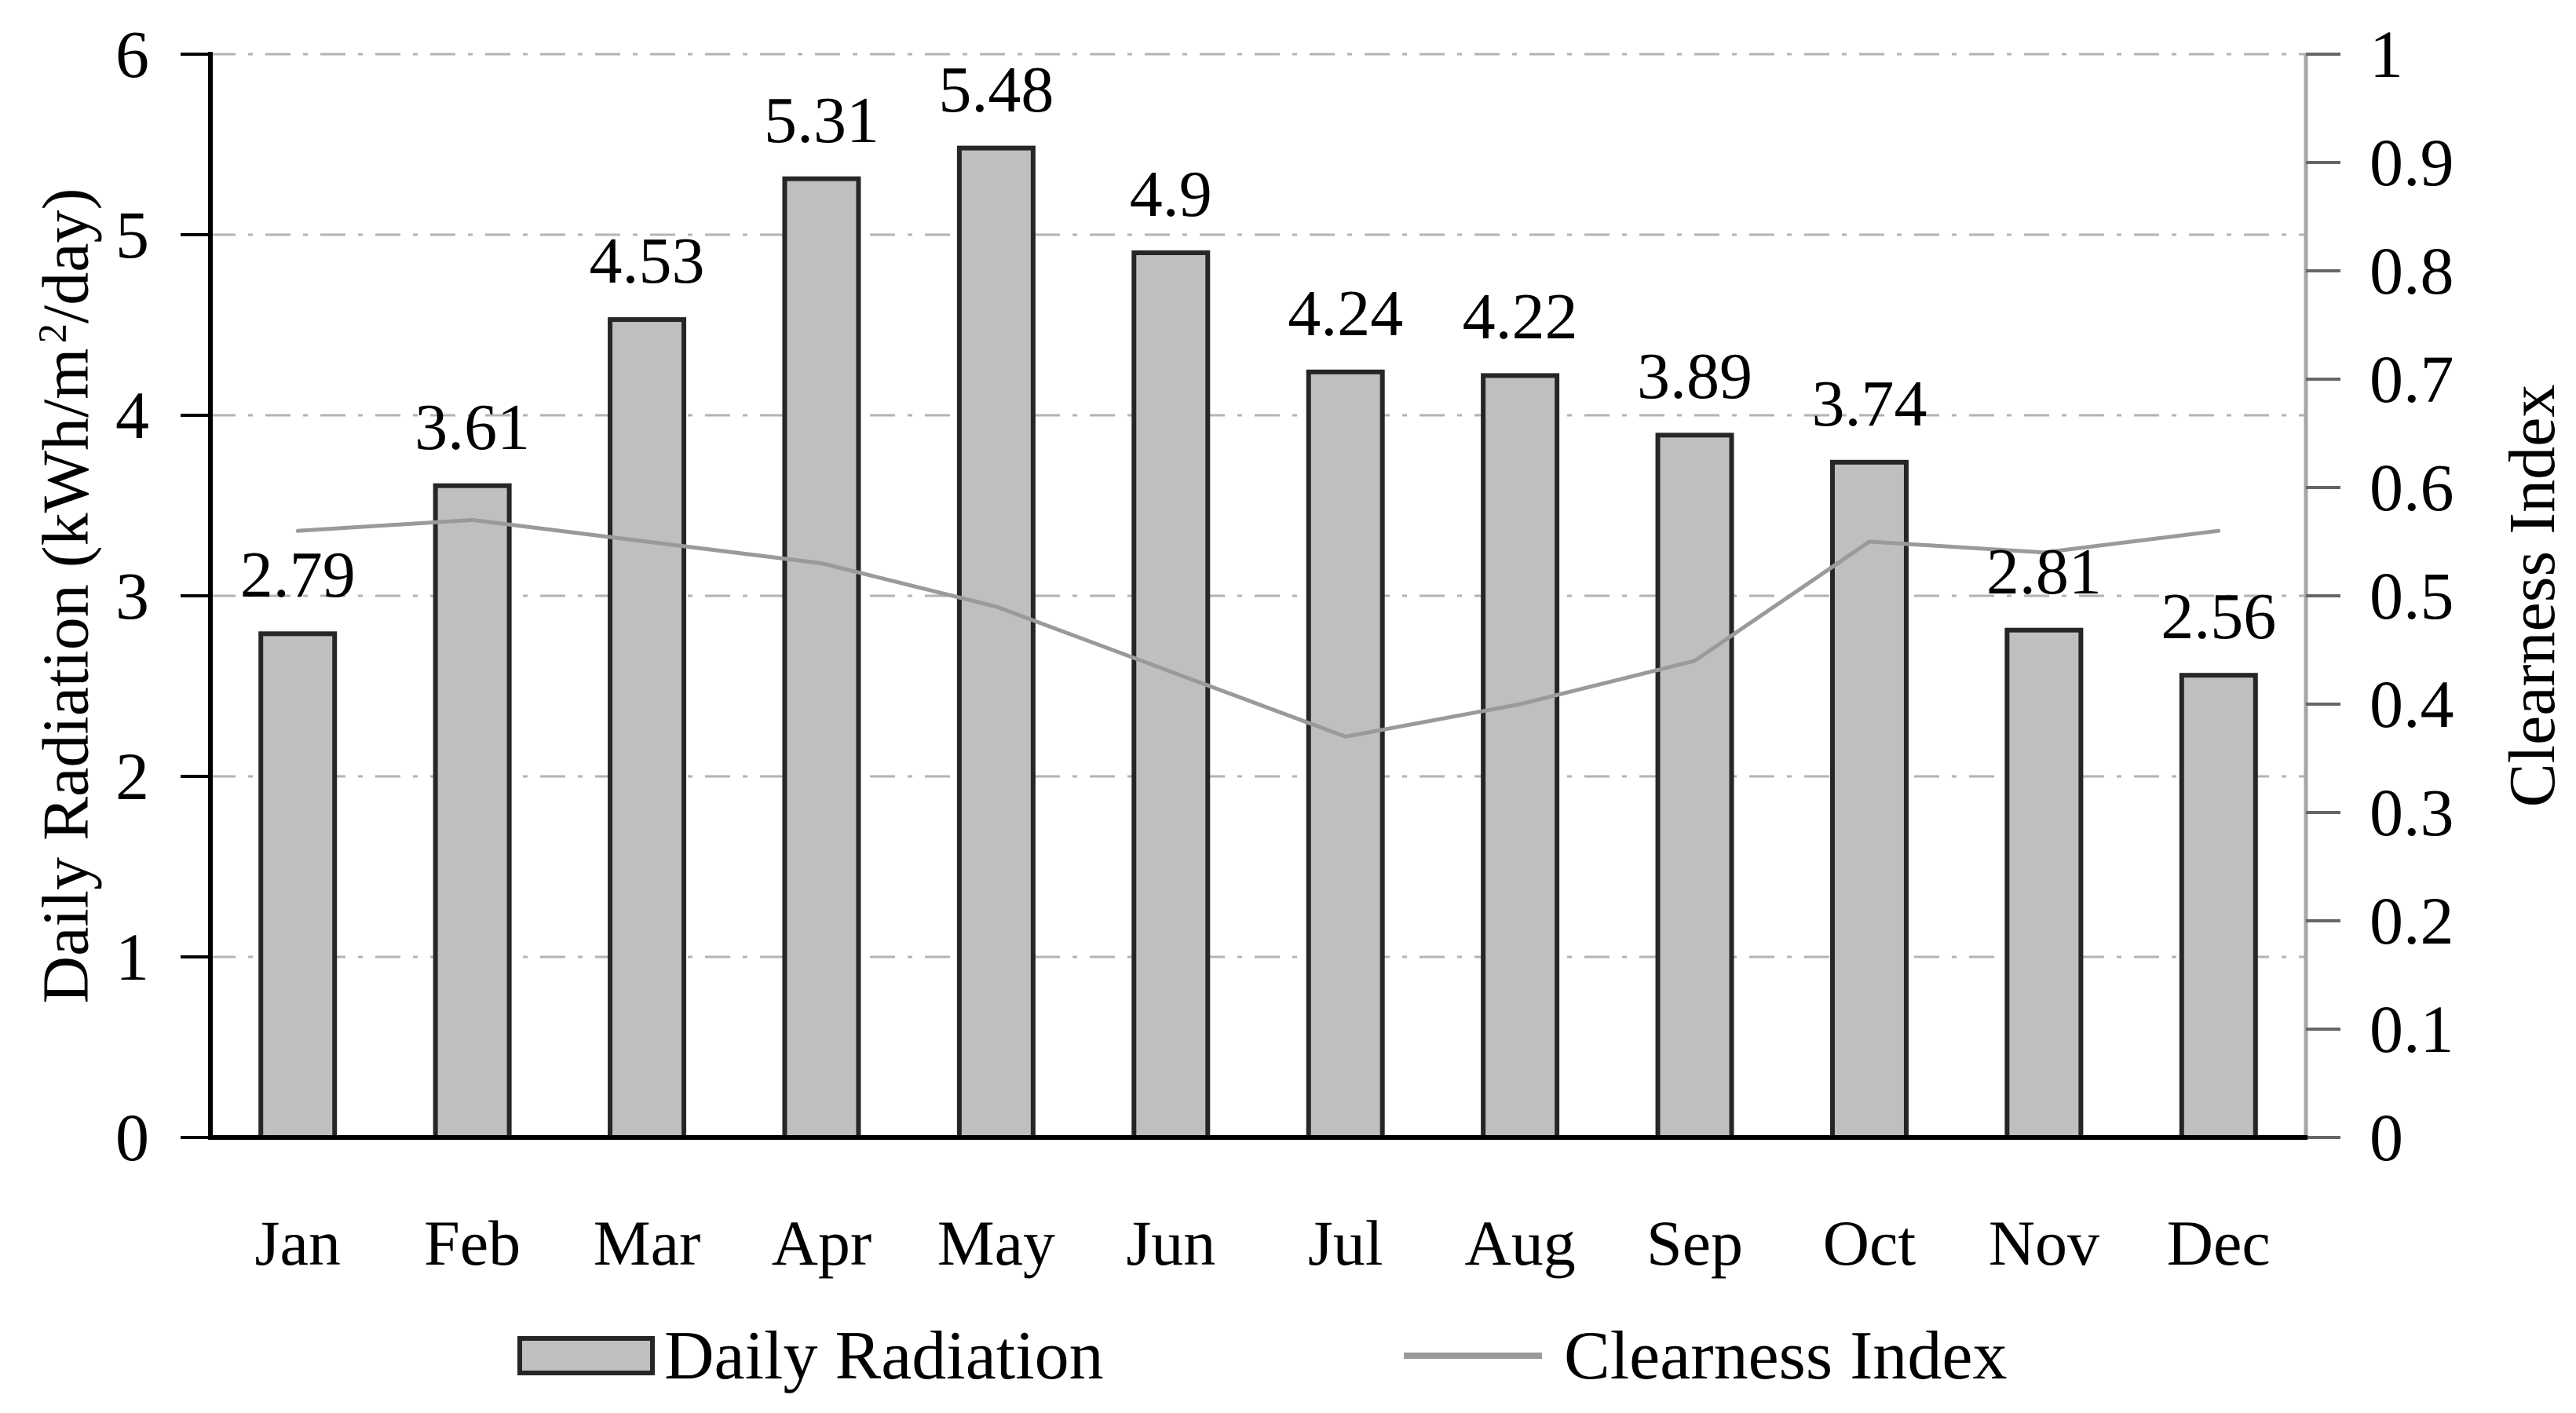 Image resolution: width=2576 pixels, height=1413 pixels. What do you see at coordinates (66, 256) in the screenshot?
I see `left-axis-title-unit: /day)` at bounding box center [66, 256].